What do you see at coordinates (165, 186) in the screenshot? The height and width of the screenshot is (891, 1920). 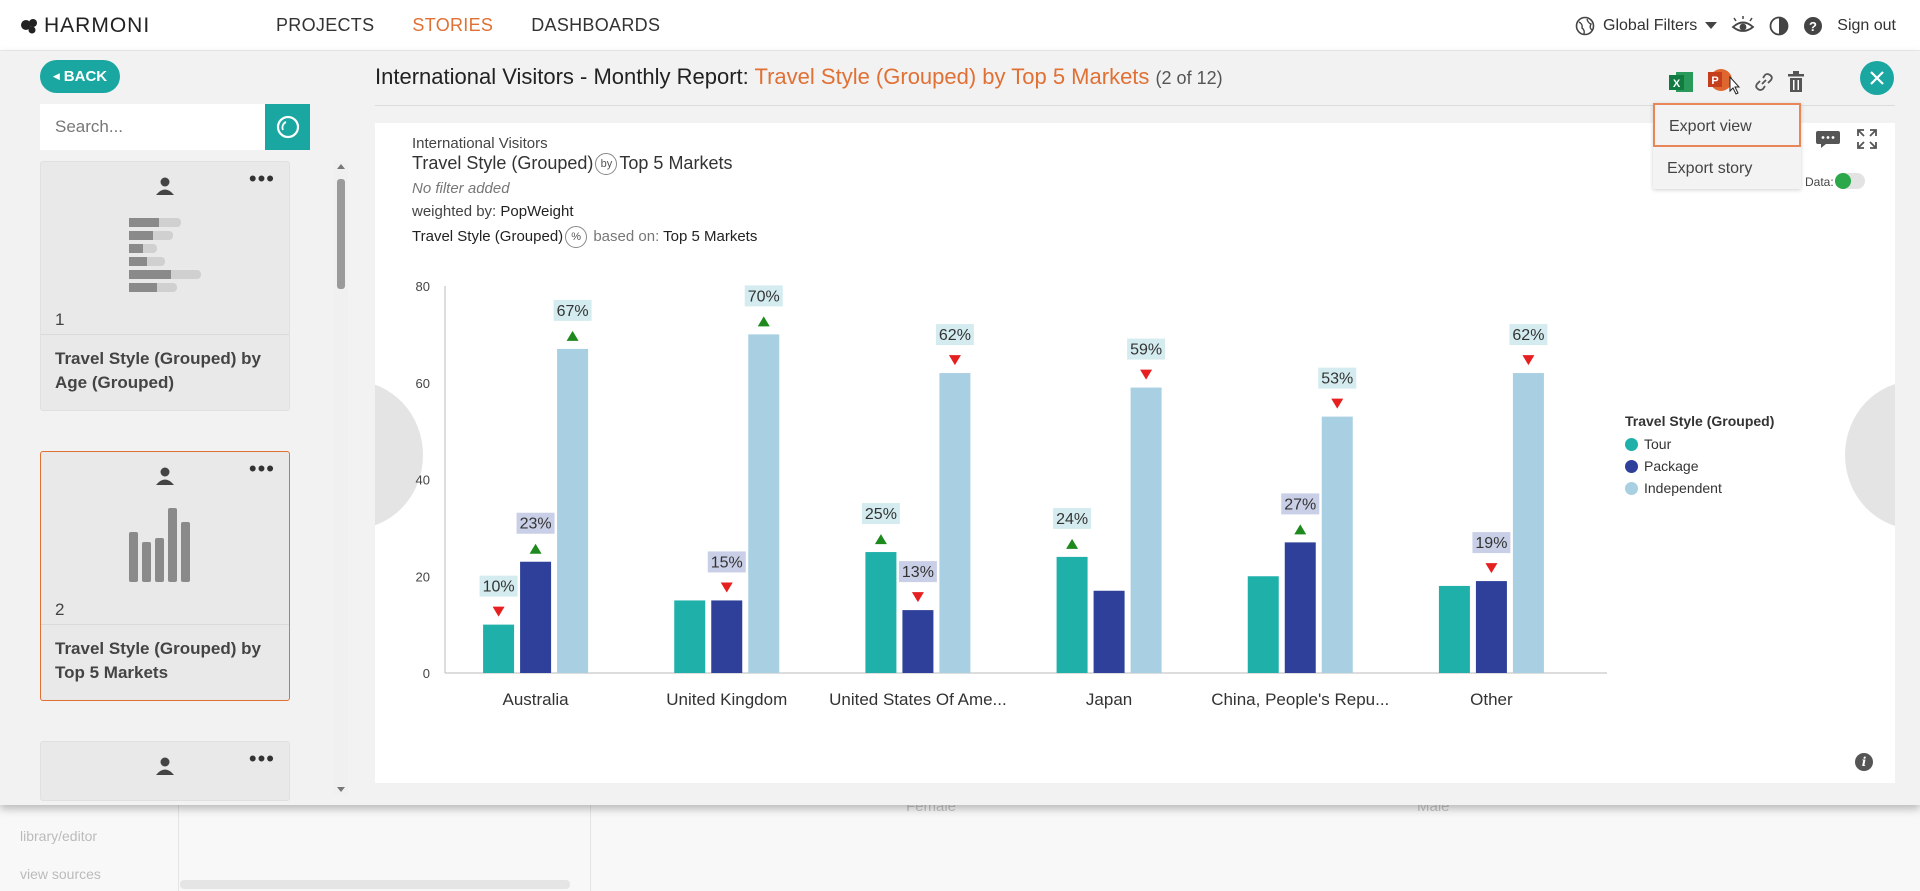 I see `user-icon` at bounding box center [165, 186].